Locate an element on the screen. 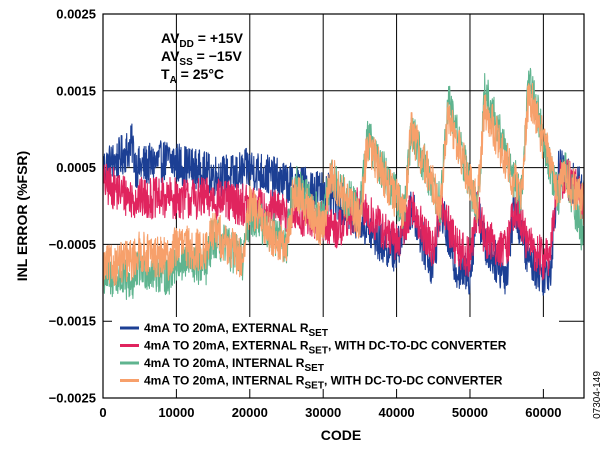  x-axis-label: CODE is located at coordinates (341, 435).